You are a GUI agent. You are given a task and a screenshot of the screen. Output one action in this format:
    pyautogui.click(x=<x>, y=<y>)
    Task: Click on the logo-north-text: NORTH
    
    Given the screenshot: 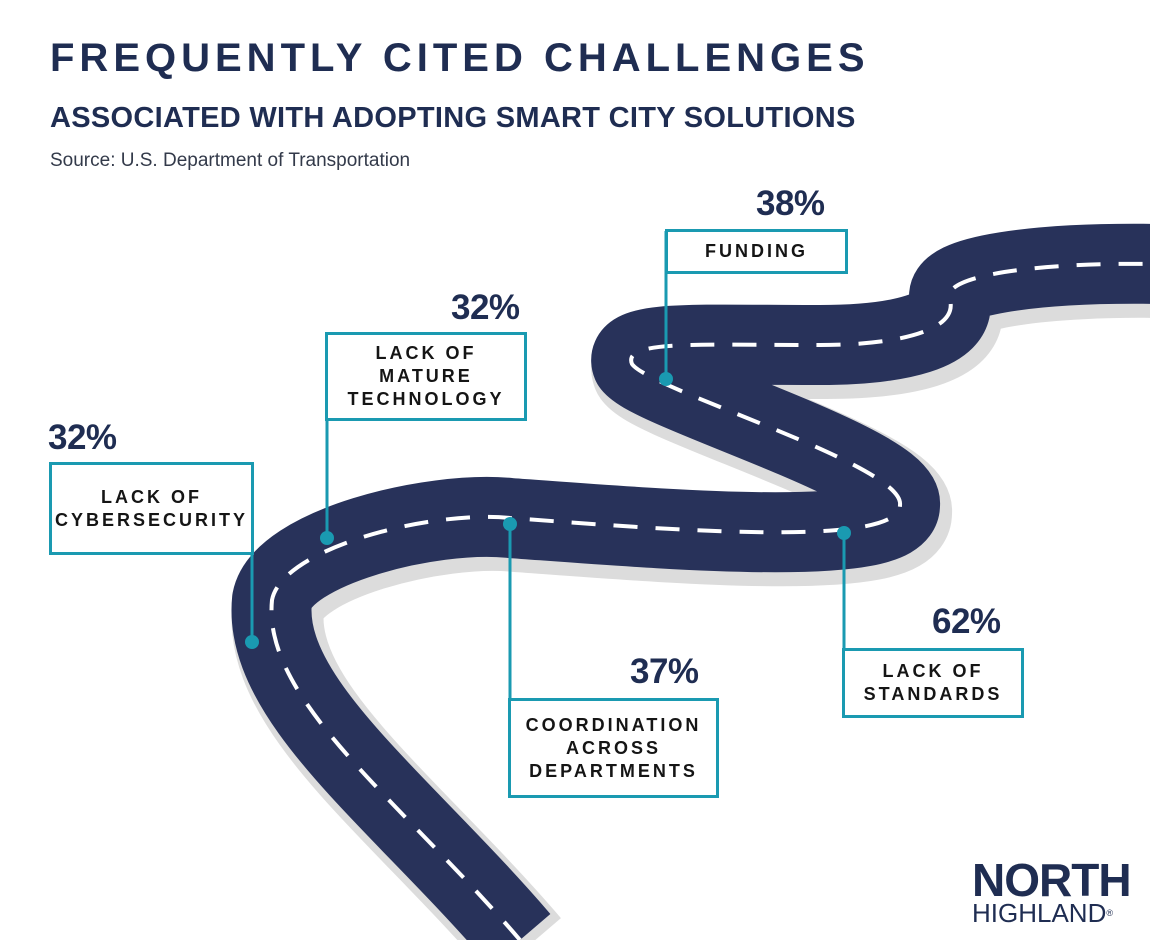 What is the action you would take?
    pyautogui.click(x=1052, y=880)
    